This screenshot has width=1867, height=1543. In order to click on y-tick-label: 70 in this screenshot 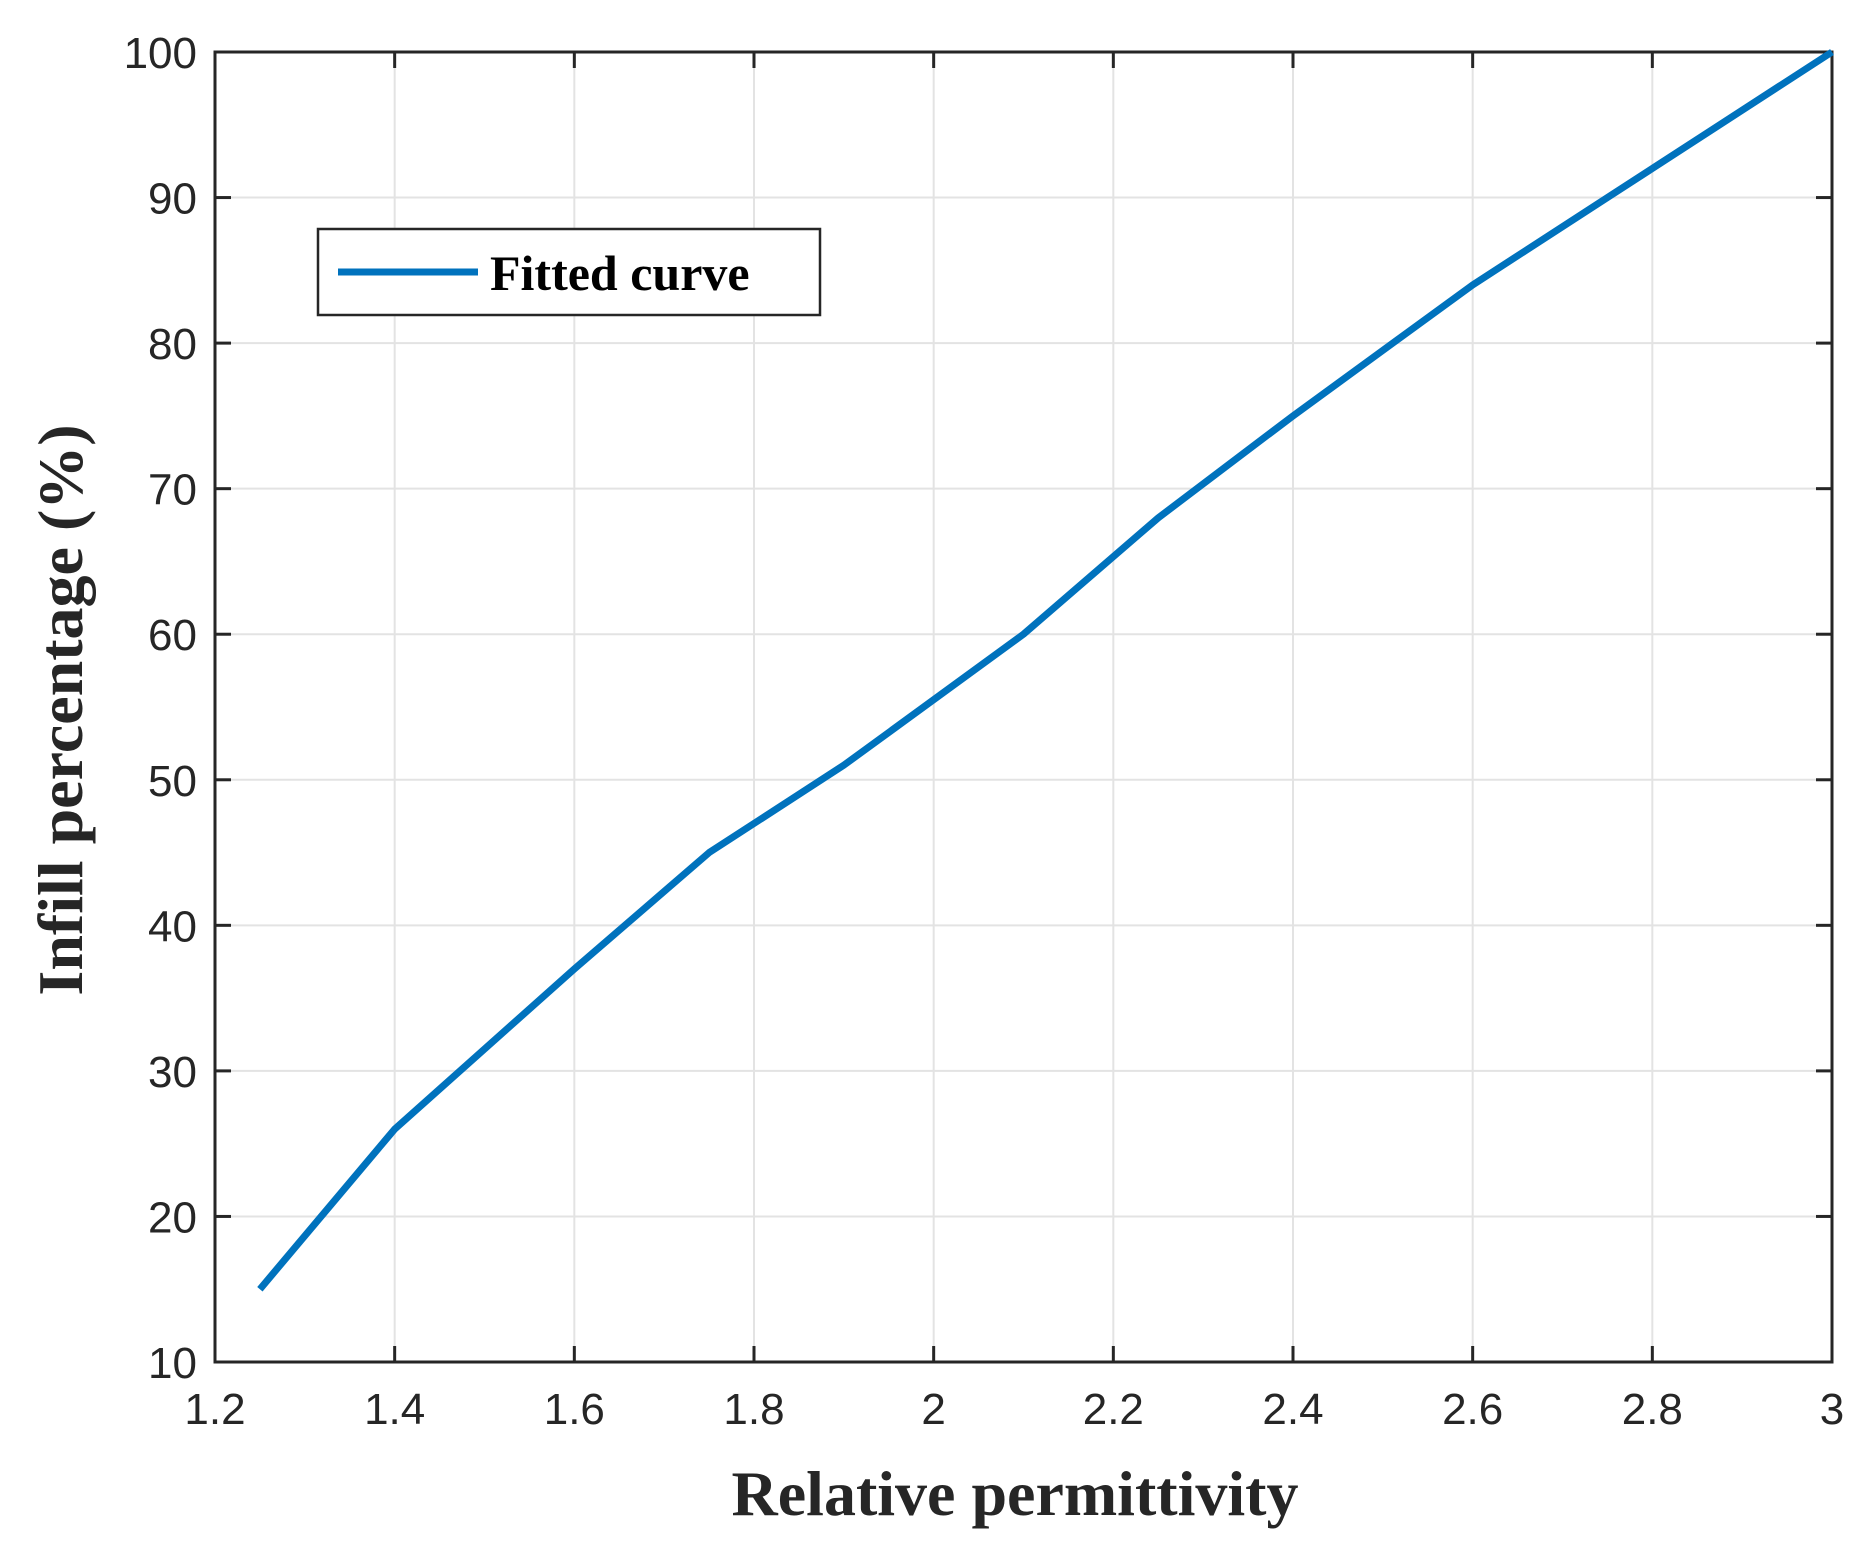, I will do `click(172, 490)`.